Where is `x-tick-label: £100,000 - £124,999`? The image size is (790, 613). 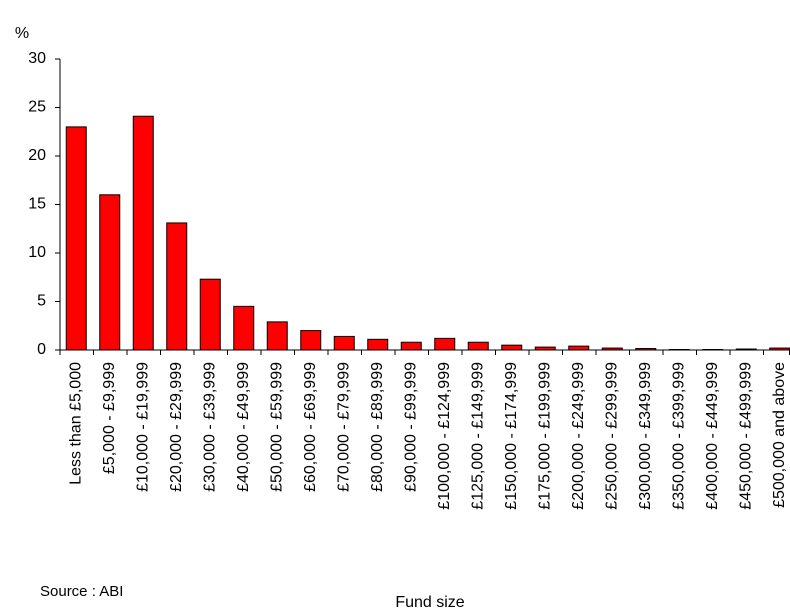
x-tick-label: £100,000 - £124,999 is located at coordinates (444, 436).